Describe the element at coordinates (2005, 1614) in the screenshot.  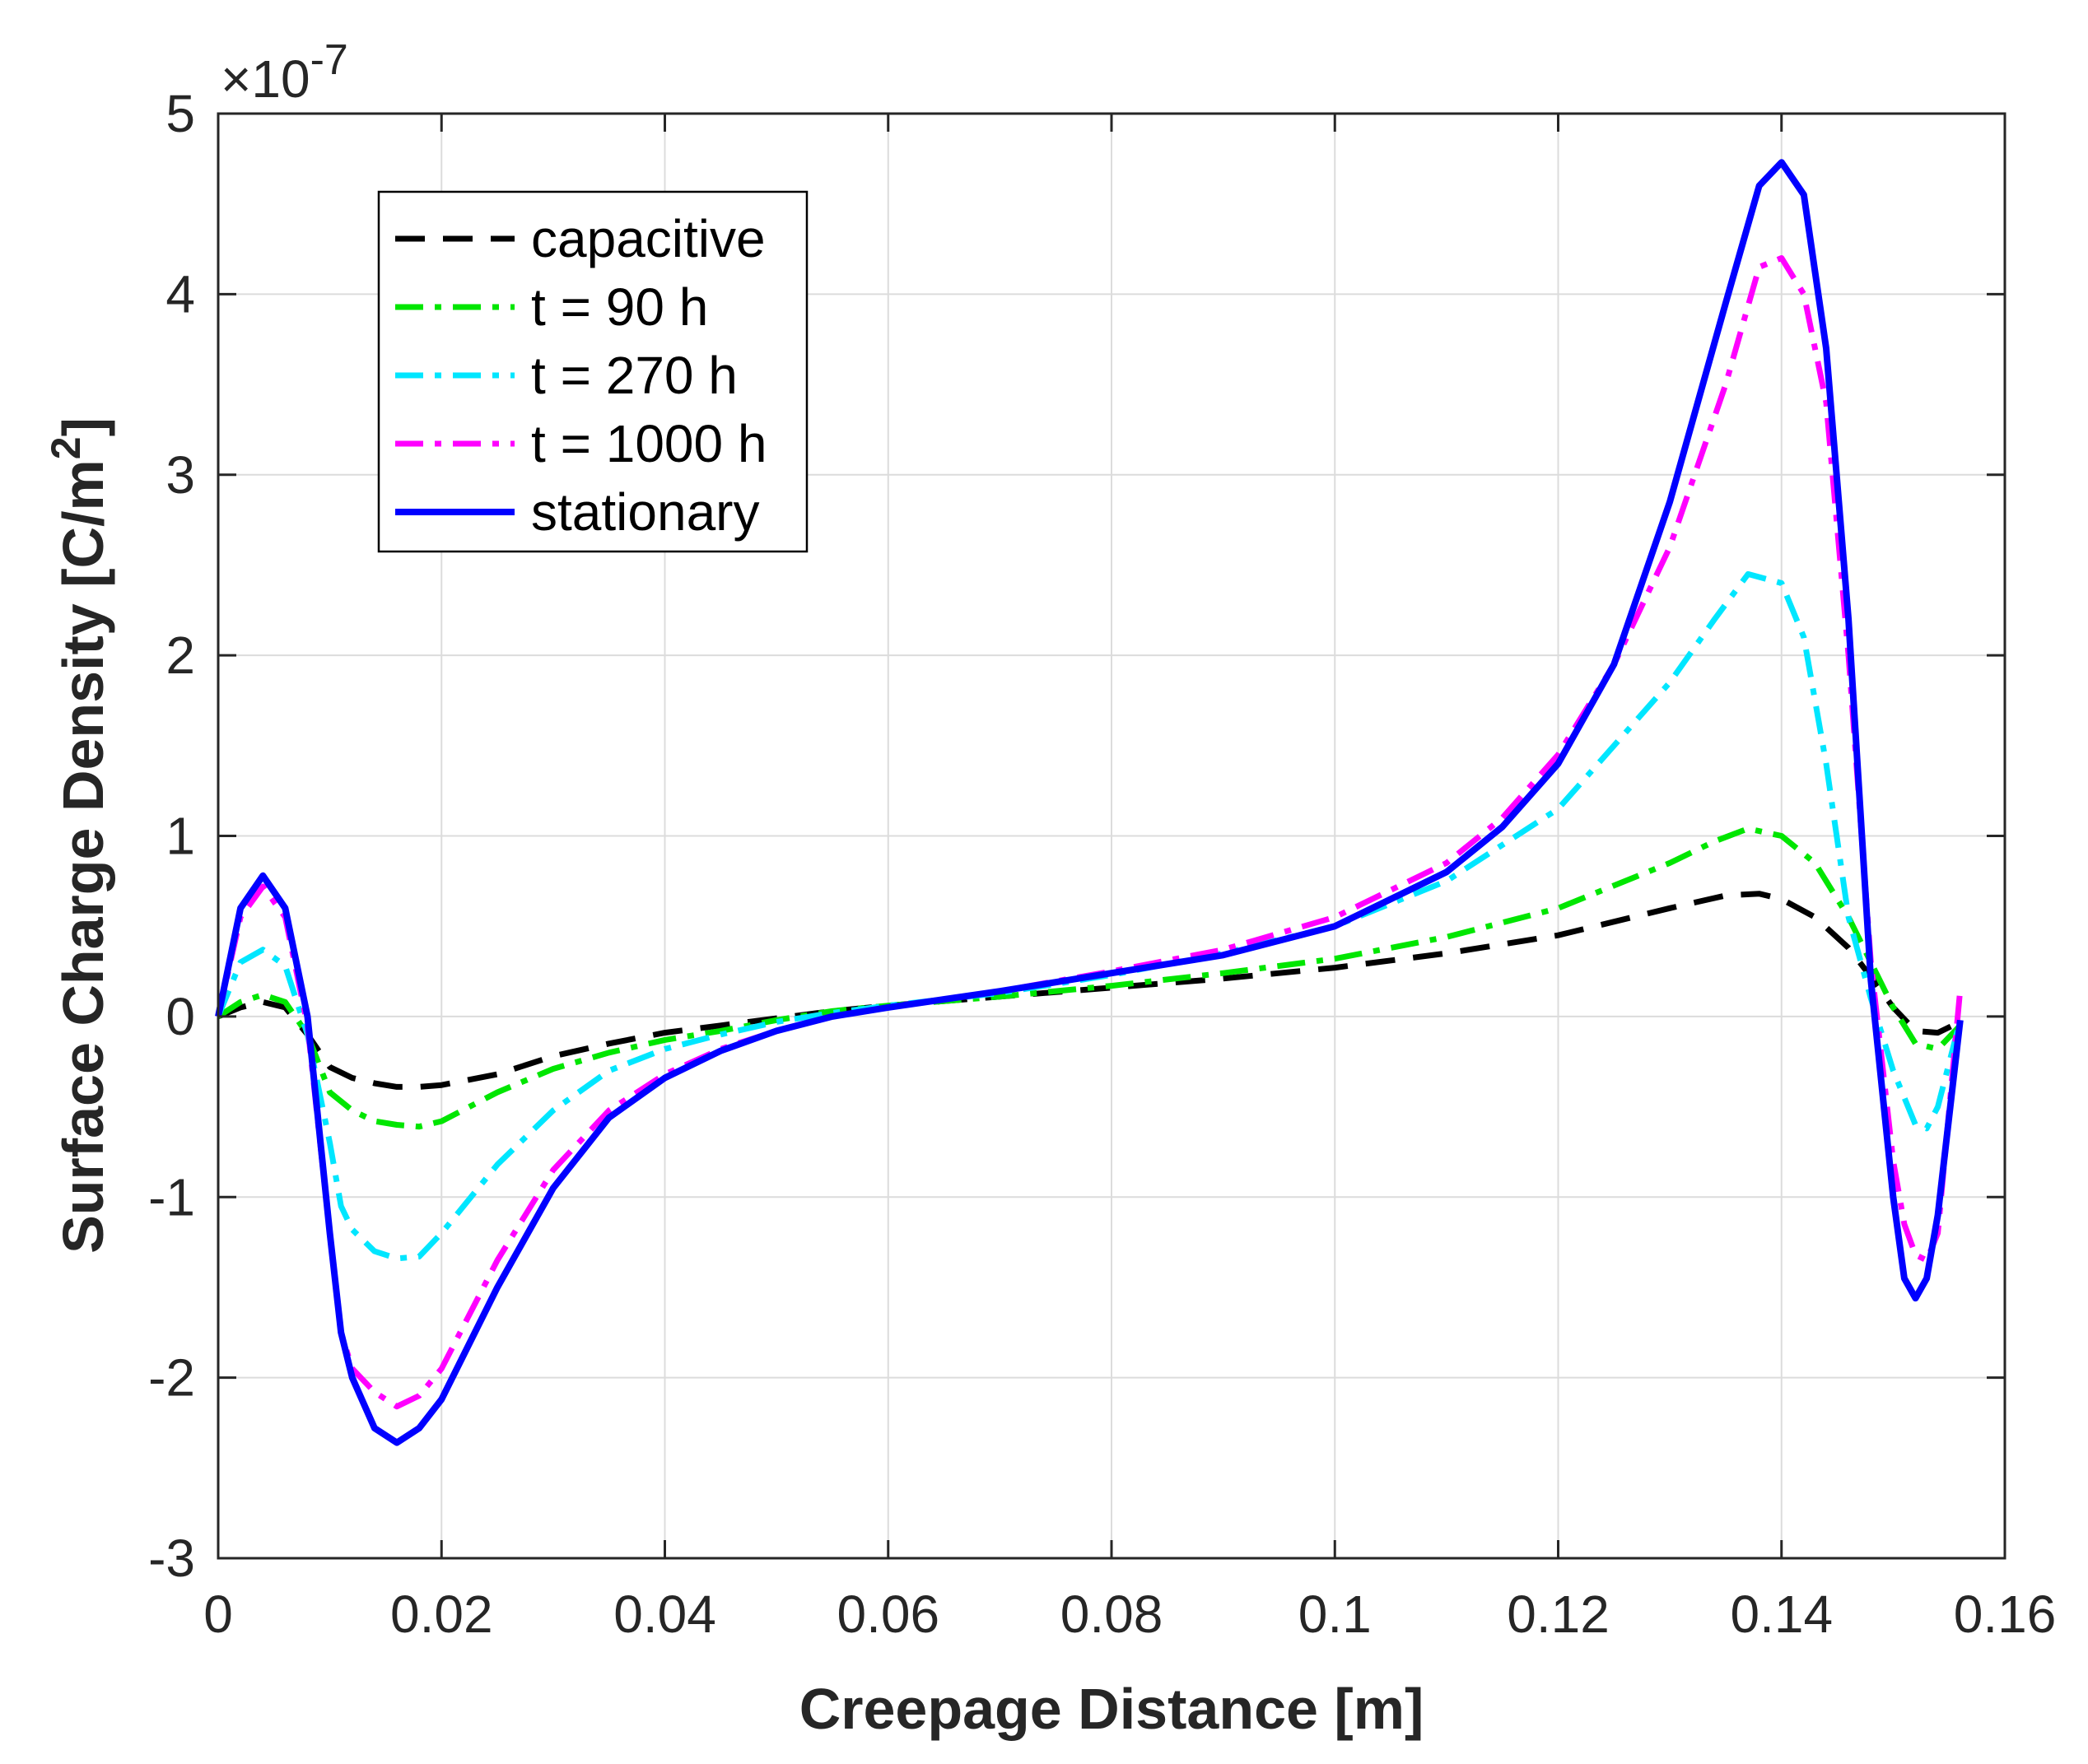
I see `x-tick-label: 0.16` at that location.